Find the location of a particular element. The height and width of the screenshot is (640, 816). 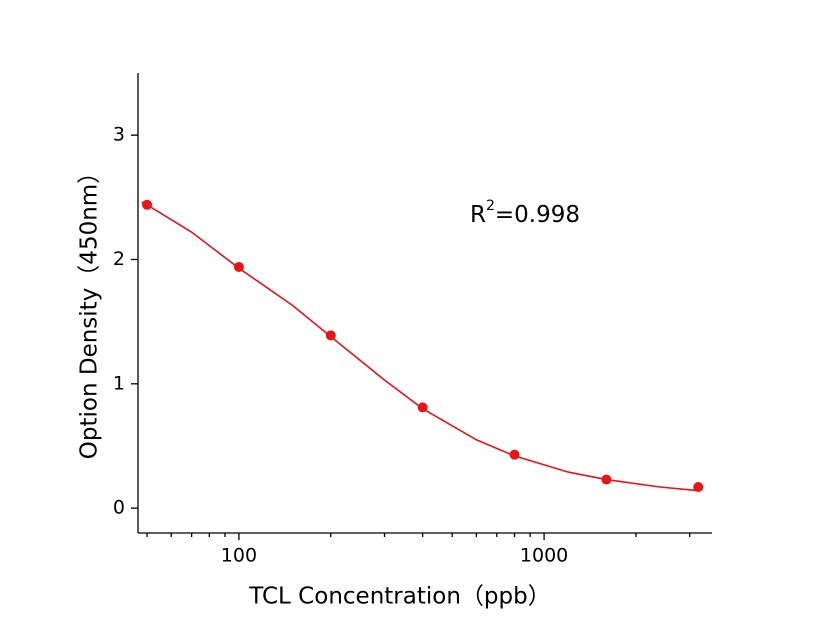

annotation-text: =0.998 is located at coordinates (537, 215).